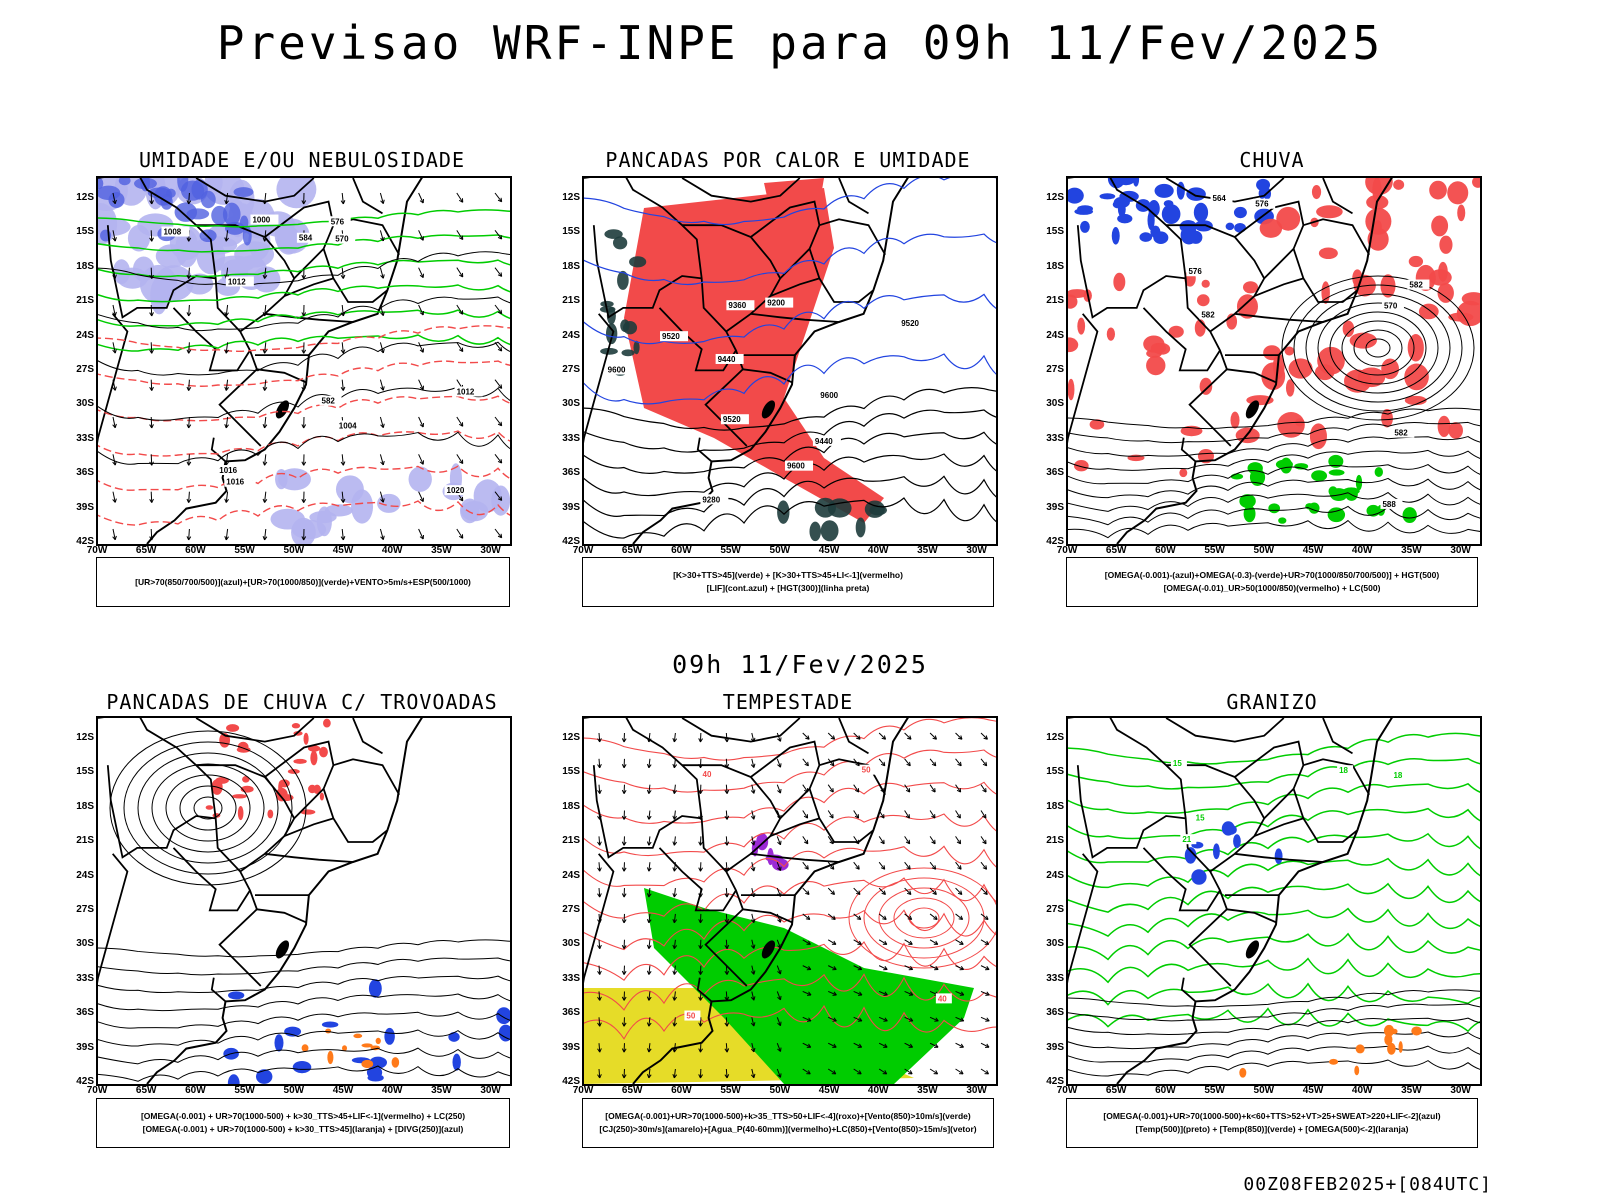 This screenshot has width=1600, height=1200. What do you see at coordinates (571, 841) in the screenshot?
I see `lat-label: 21S` at bounding box center [571, 841].